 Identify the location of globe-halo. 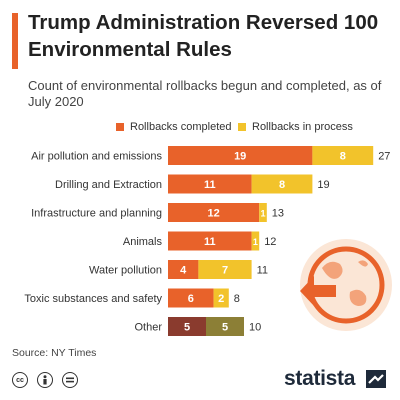
(346, 285).